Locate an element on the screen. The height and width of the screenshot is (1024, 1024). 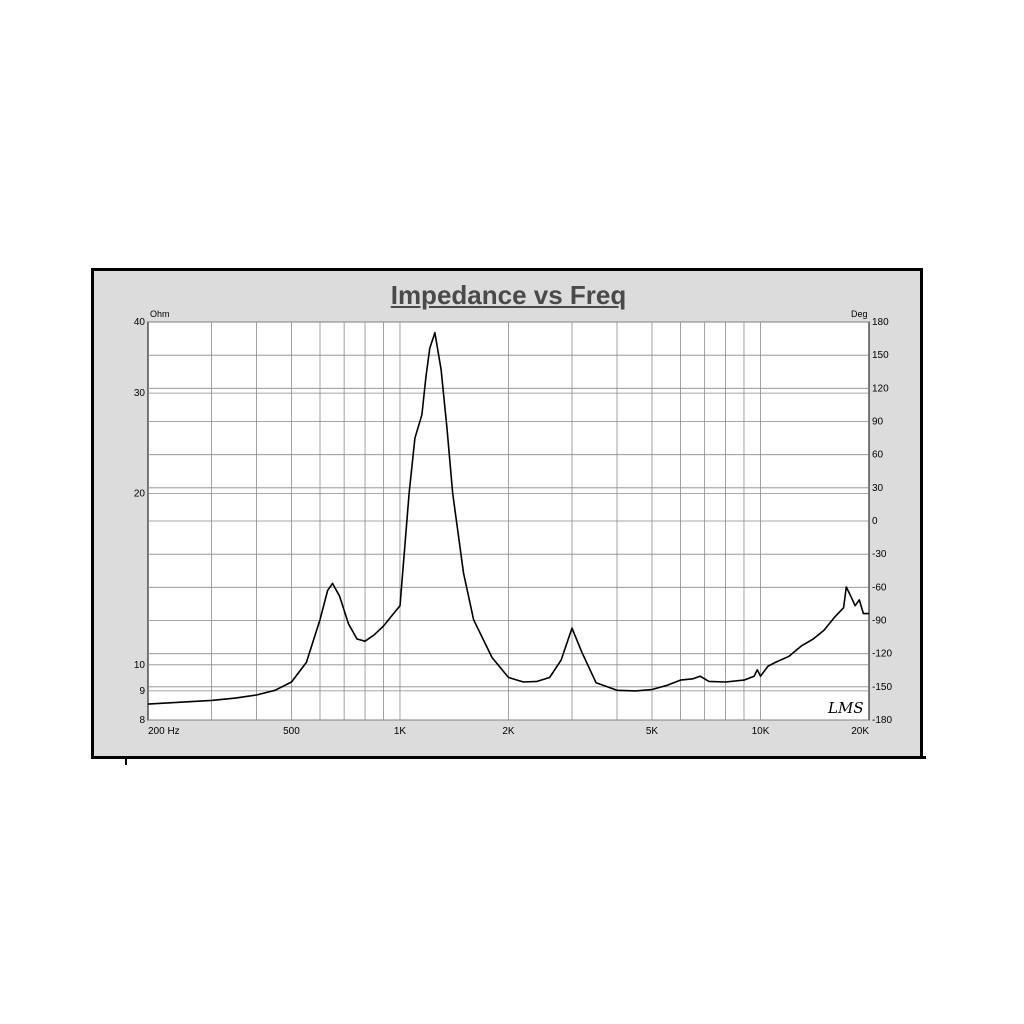
left-axis-ticks: 8 9 10 20 30 40 is located at coordinates (140, 521).